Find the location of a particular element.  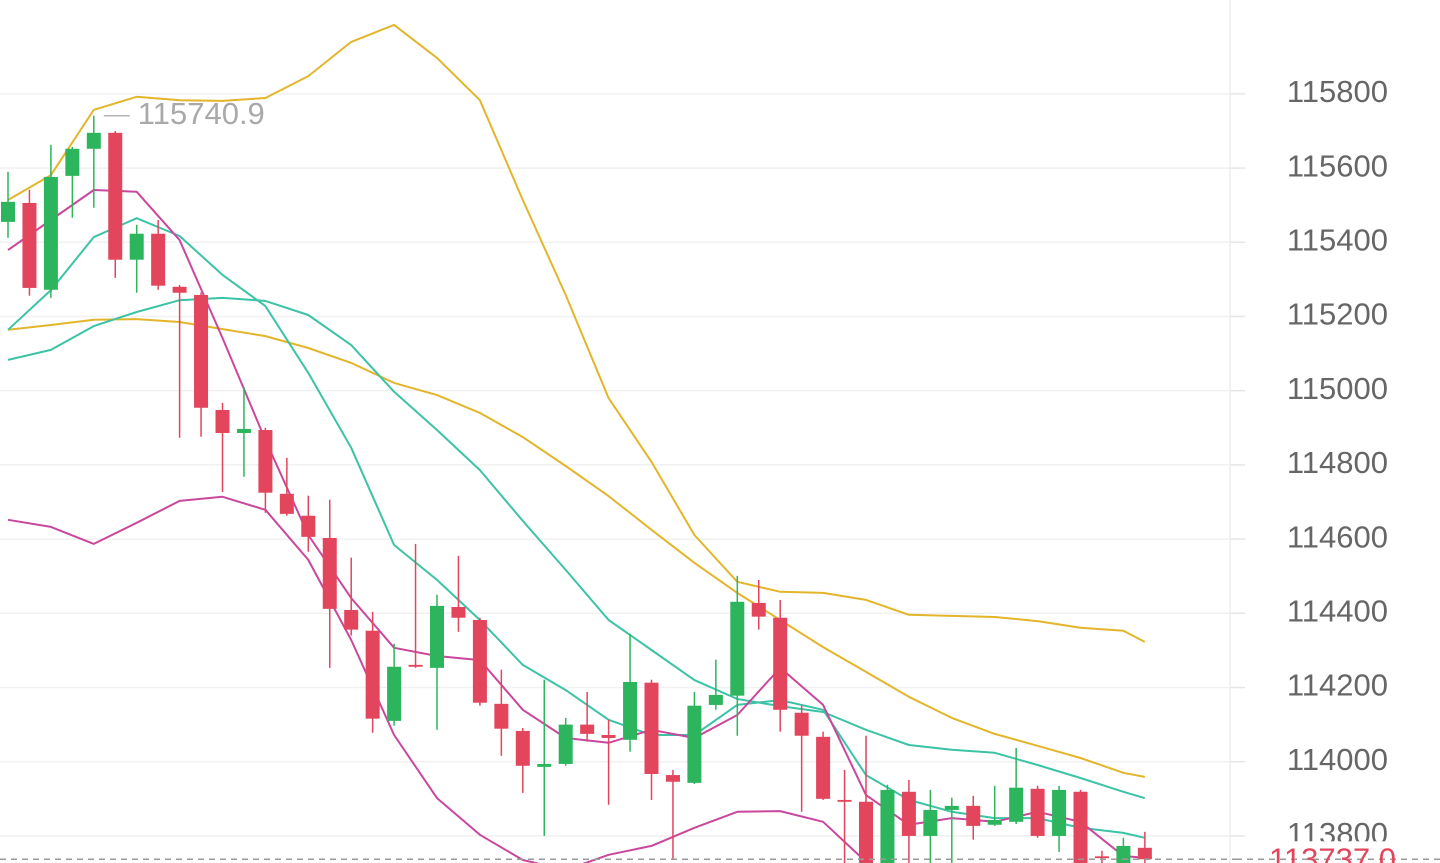

last-price-label: 113737.0 is located at coordinates (1332, 852).